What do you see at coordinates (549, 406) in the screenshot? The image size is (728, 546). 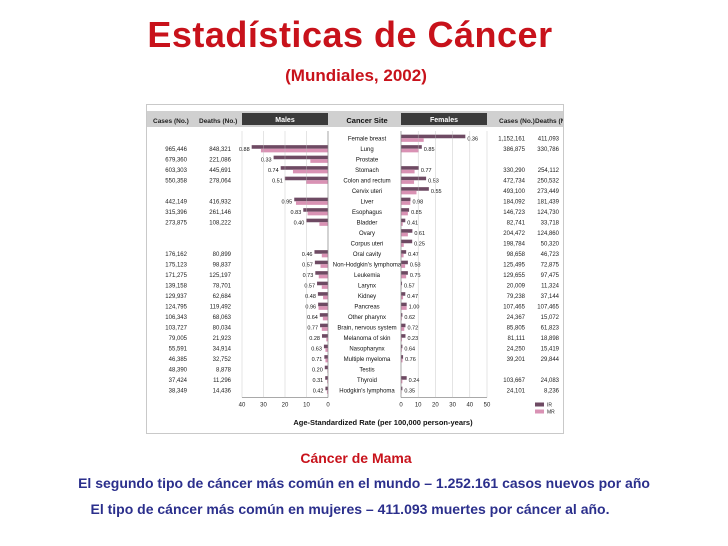 I see `legend-label: IR` at bounding box center [549, 406].